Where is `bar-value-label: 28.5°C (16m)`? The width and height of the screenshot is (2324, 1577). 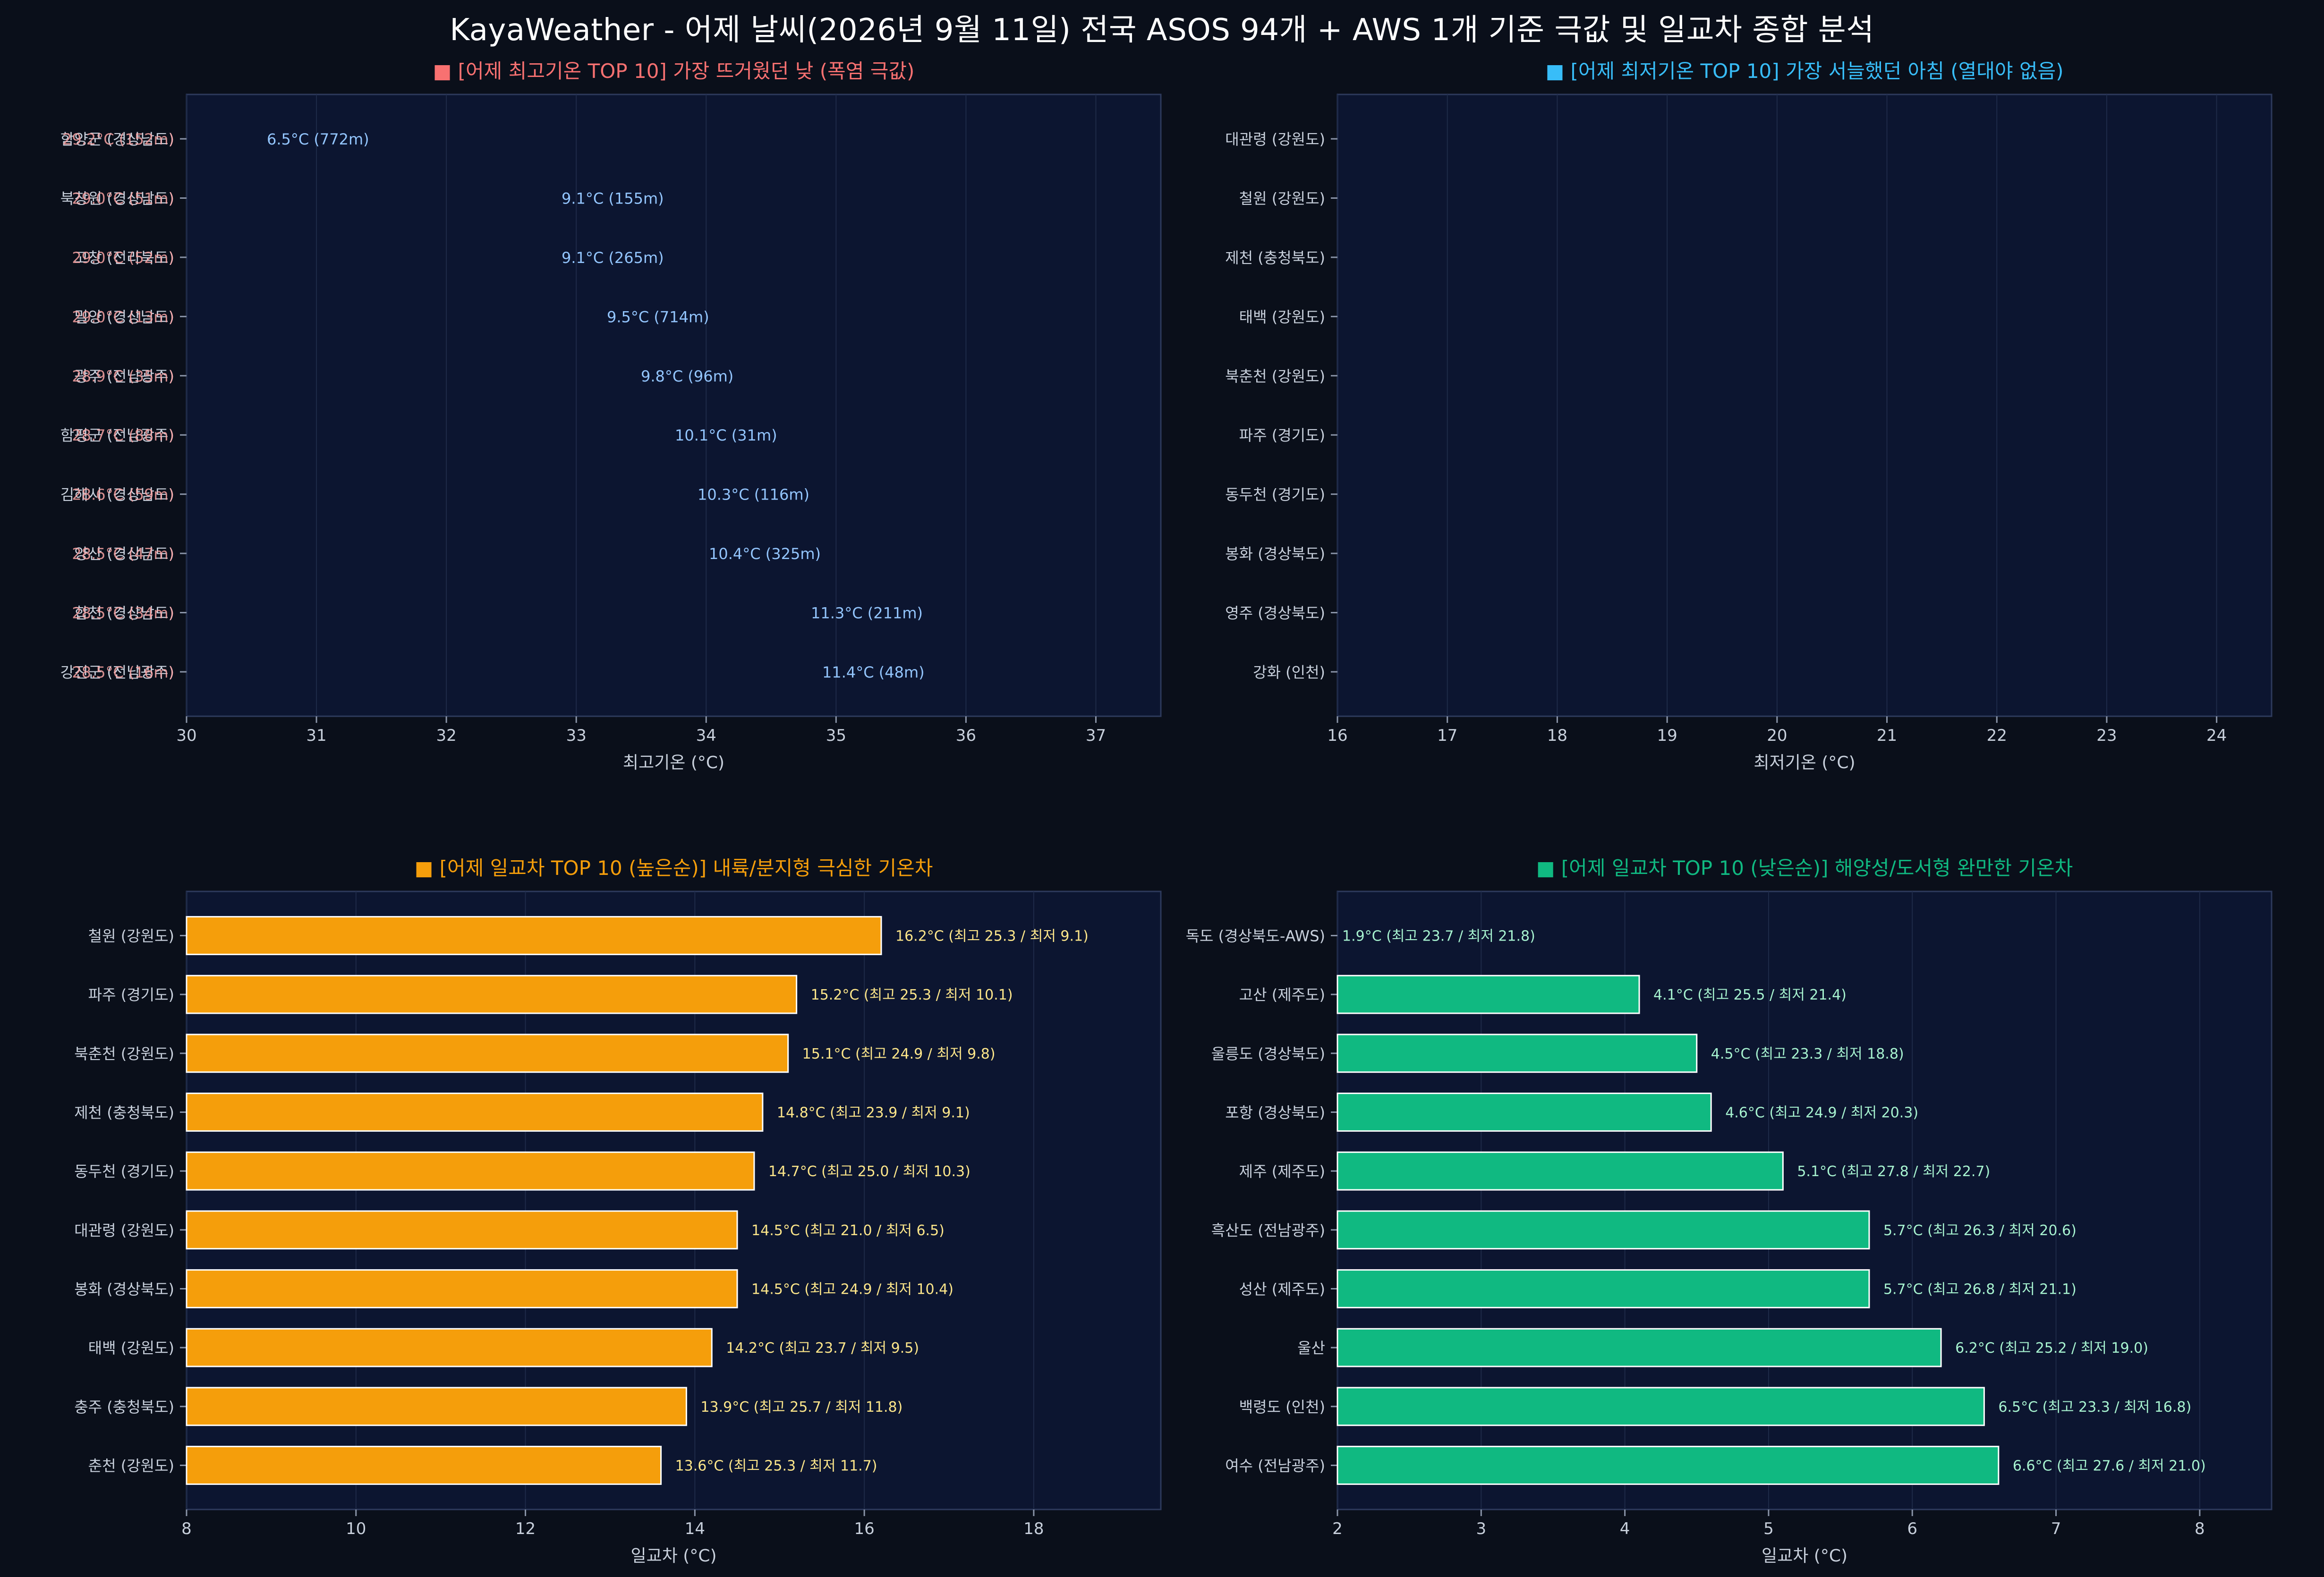
bar-value-label: 28.5°C (16m) is located at coordinates (123, 672).